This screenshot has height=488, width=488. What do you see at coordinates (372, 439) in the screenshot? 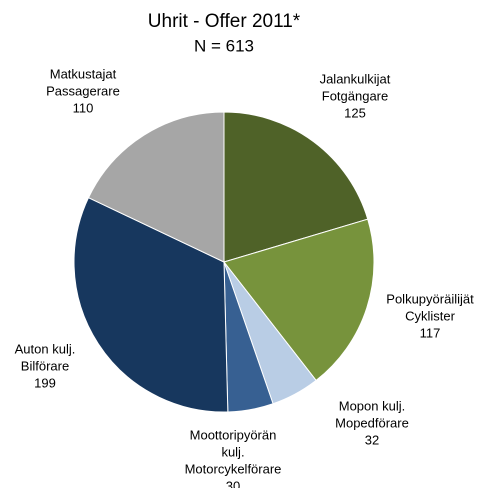
I see `slice-value: 32` at bounding box center [372, 439].